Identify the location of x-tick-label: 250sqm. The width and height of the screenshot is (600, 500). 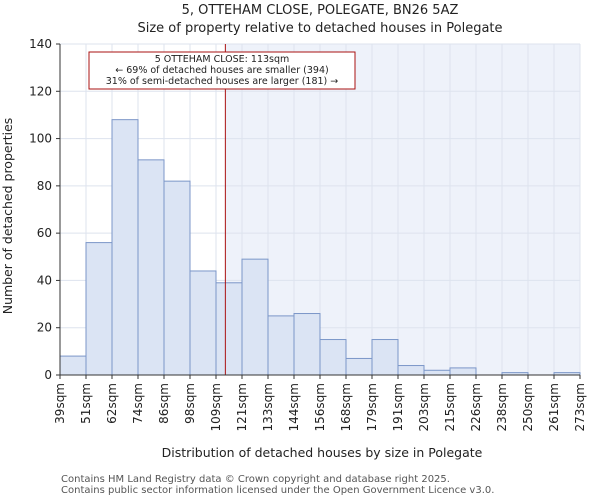
(528, 407).